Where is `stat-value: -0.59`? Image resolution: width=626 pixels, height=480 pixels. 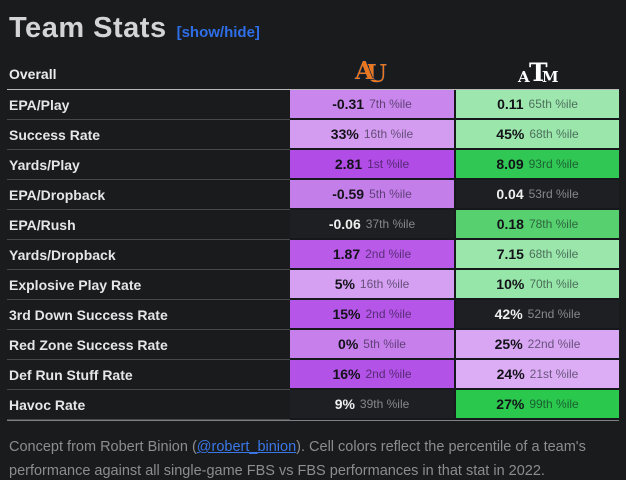
stat-value: -0.59 is located at coordinates (348, 194).